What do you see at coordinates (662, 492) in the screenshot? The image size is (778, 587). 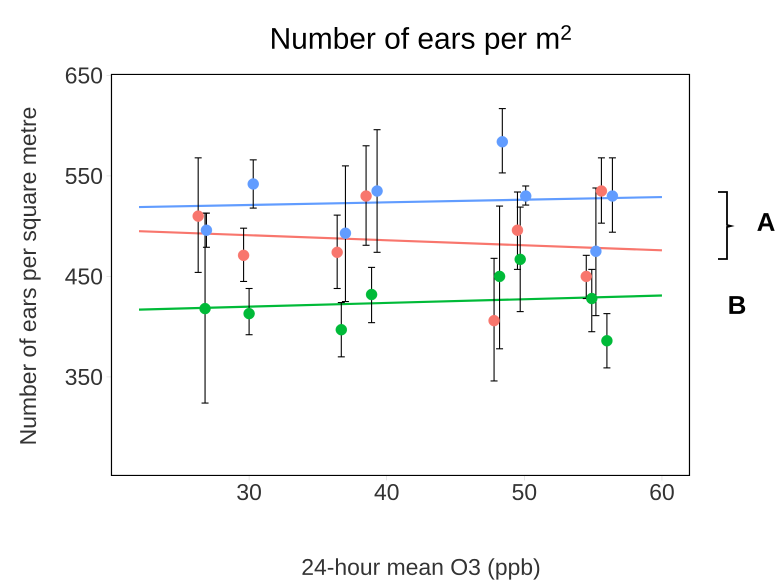 I see `x-tick-label: 60` at bounding box center [662, 492].